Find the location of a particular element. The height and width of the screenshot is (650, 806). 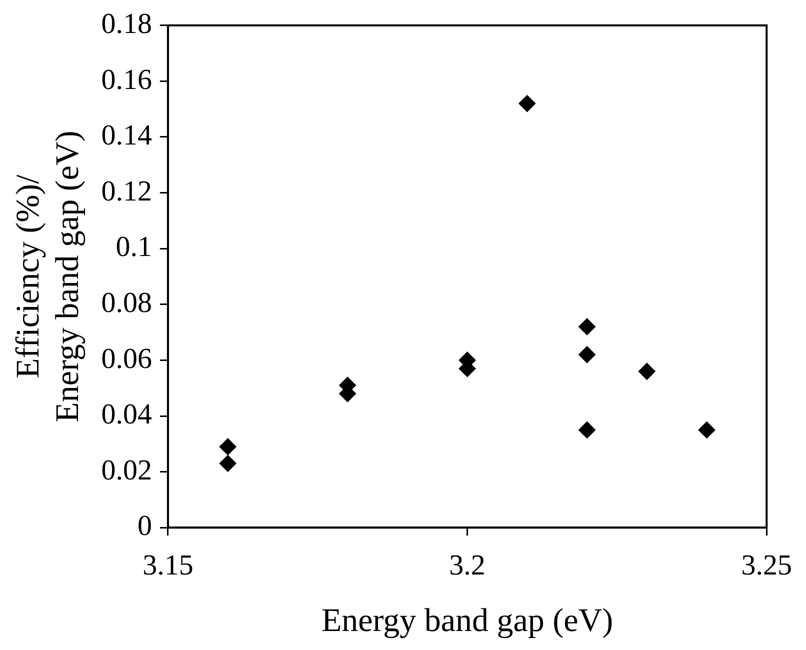

y-axis-title: Efficiency (%)/ Energy band gap (eV) is located at coordinates (48, 276).